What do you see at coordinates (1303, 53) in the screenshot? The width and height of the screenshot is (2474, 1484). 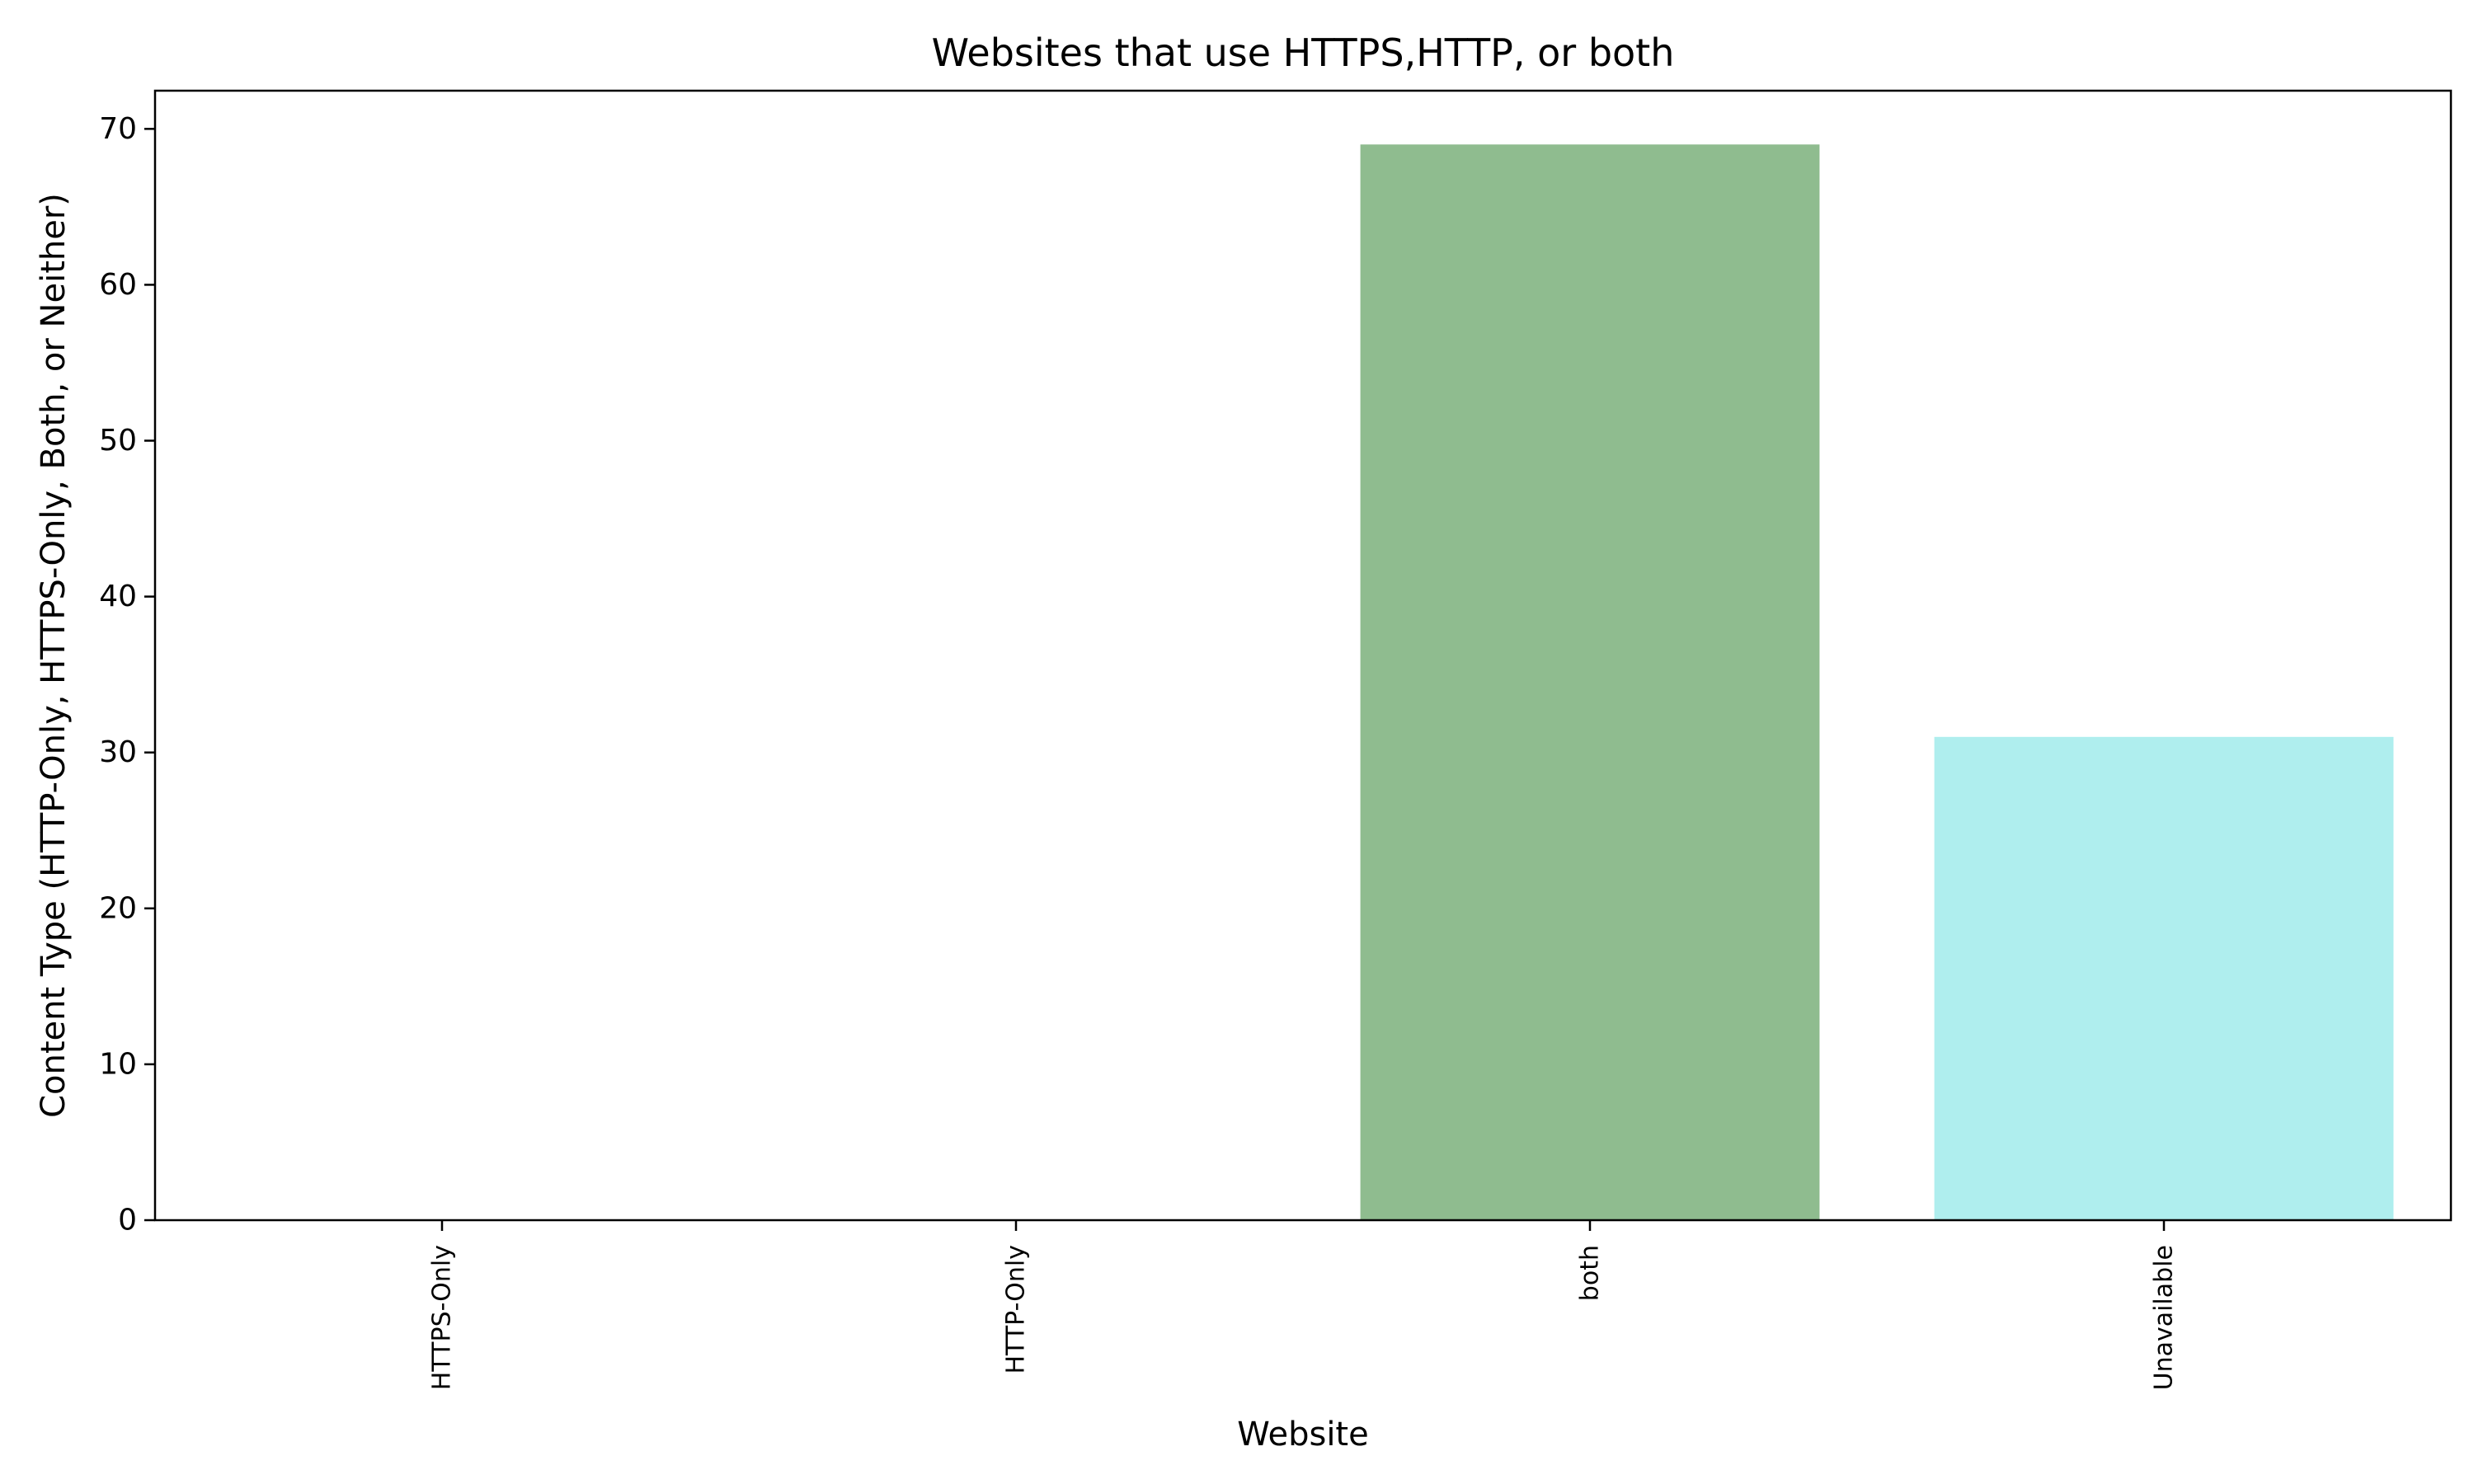 I see `chart-title: Websites that use HTTPS,HTTP, or both` at bounding box center [1303, 53].